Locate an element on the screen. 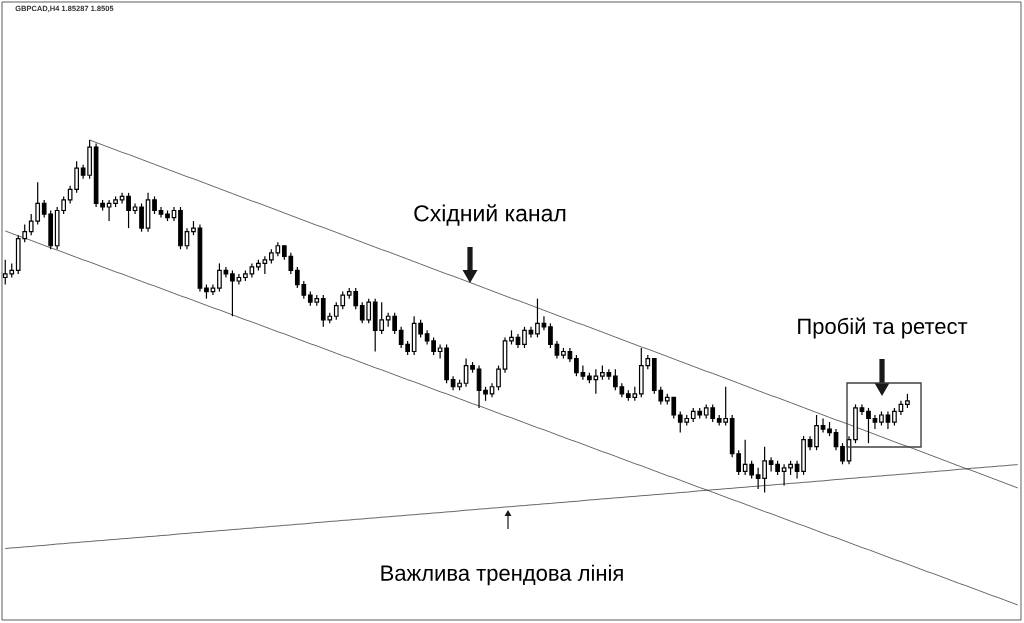 The image size is (1024, 623). text: Важлива трендова лінія is located at coordinates (502, 575).